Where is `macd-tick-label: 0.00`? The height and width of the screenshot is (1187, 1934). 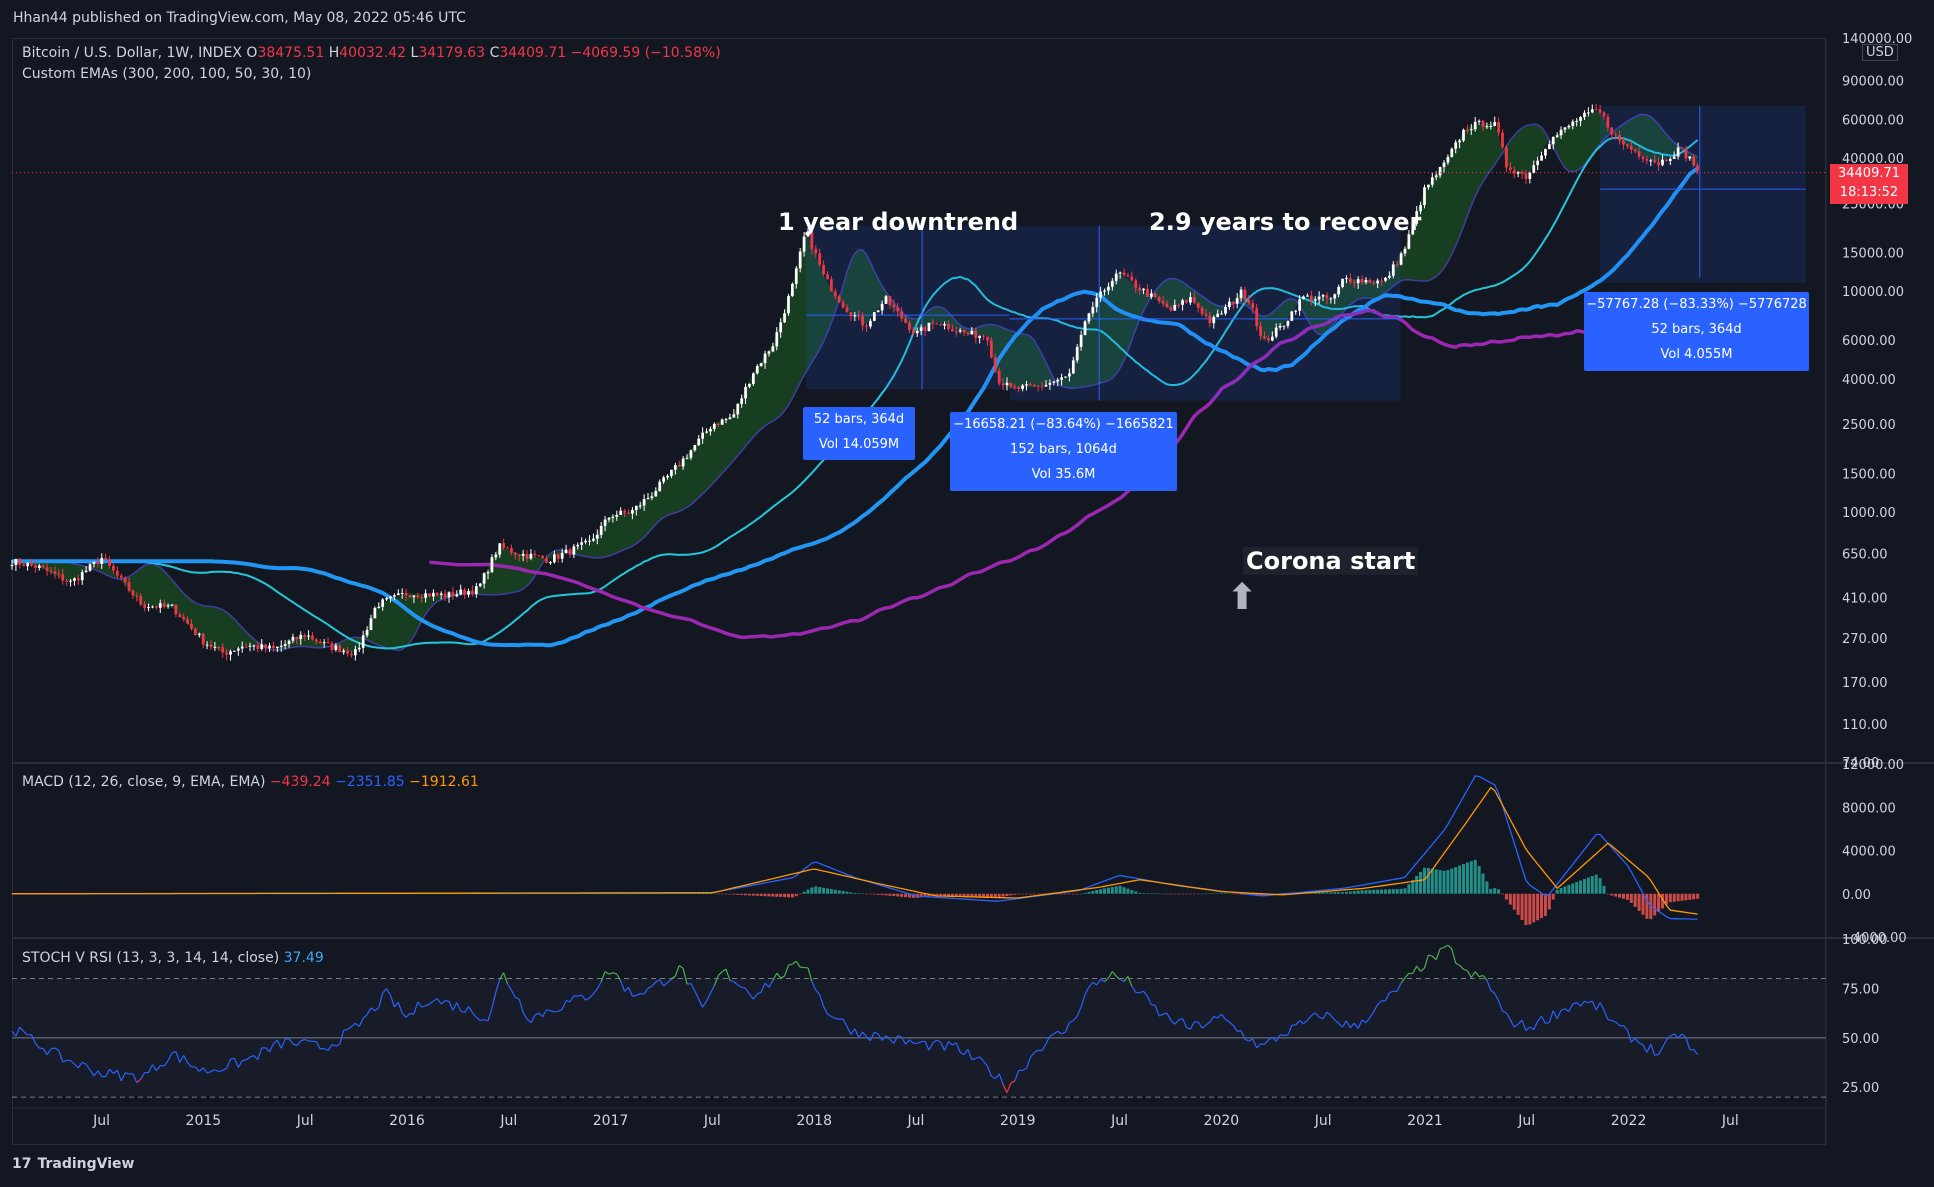
macd-tick-label: 0.00 is located at coordinates (1856, 895).